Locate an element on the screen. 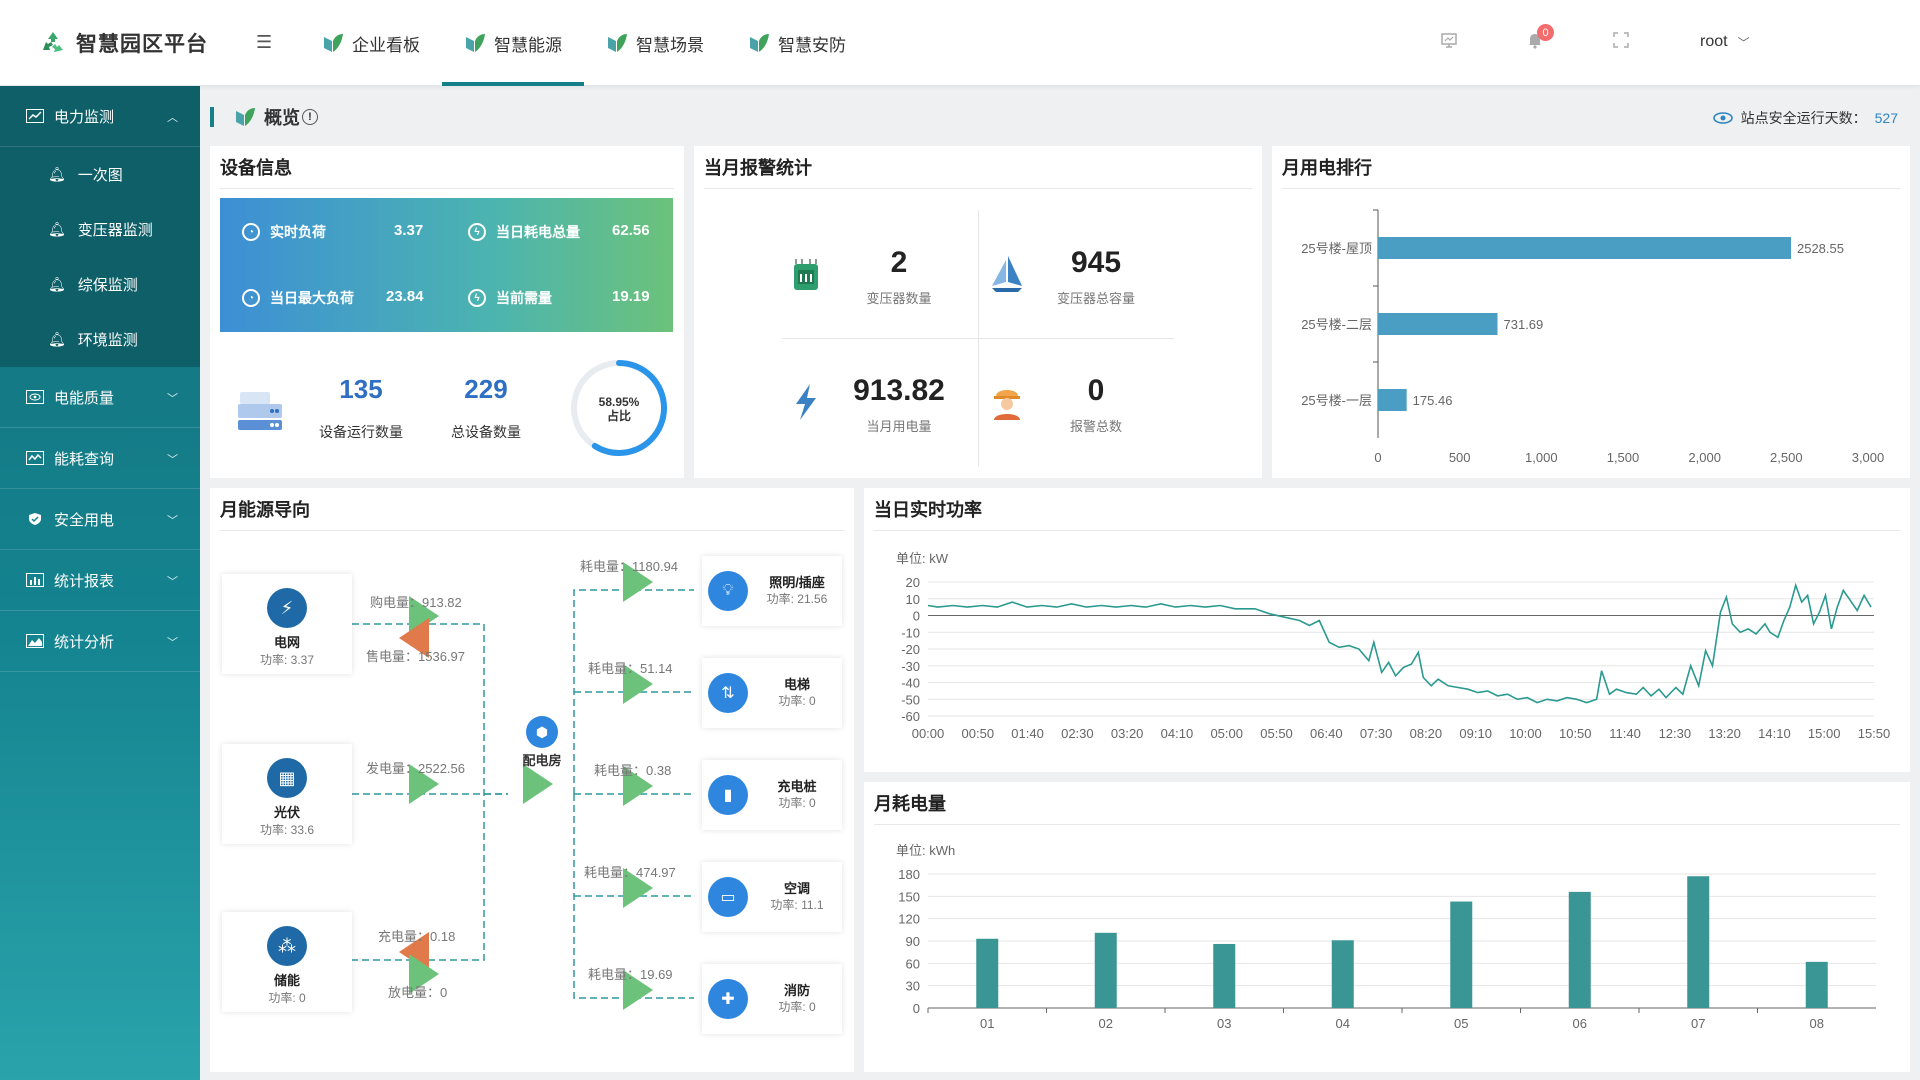 The image size is (1920, 1080). source-solar: ▦ 光伏 功率: 33.6 is located at coordinates (287, 794).